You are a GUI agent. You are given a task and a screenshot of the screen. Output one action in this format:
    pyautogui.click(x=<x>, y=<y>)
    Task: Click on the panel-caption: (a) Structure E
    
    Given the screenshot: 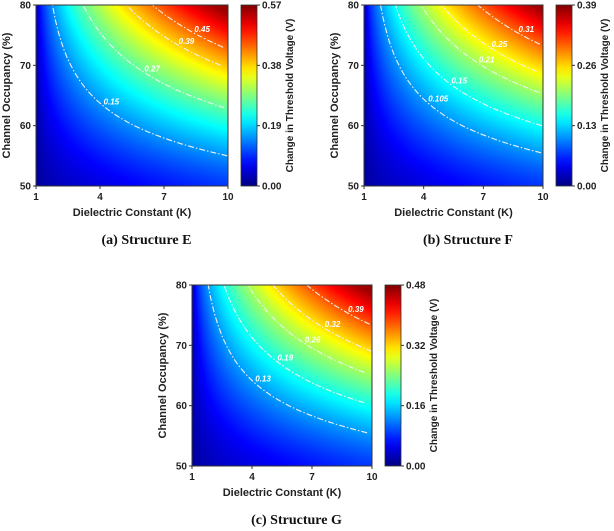 What is the action you would take?
    pyautogui.click(x=147, y=240)
    